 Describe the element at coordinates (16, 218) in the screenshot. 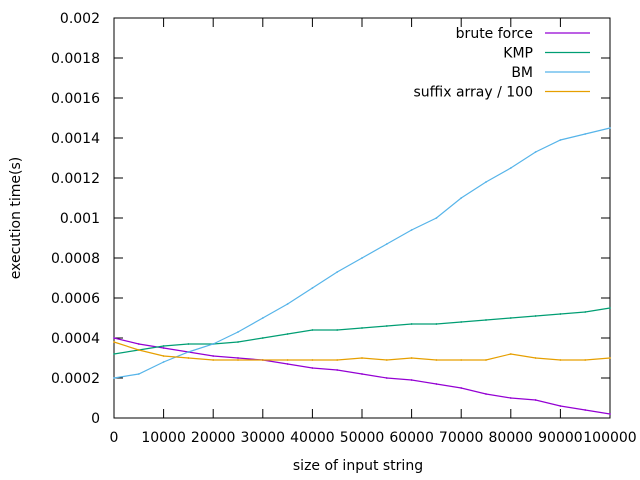

I see `y-axis-label: execution time(s)` at that location.